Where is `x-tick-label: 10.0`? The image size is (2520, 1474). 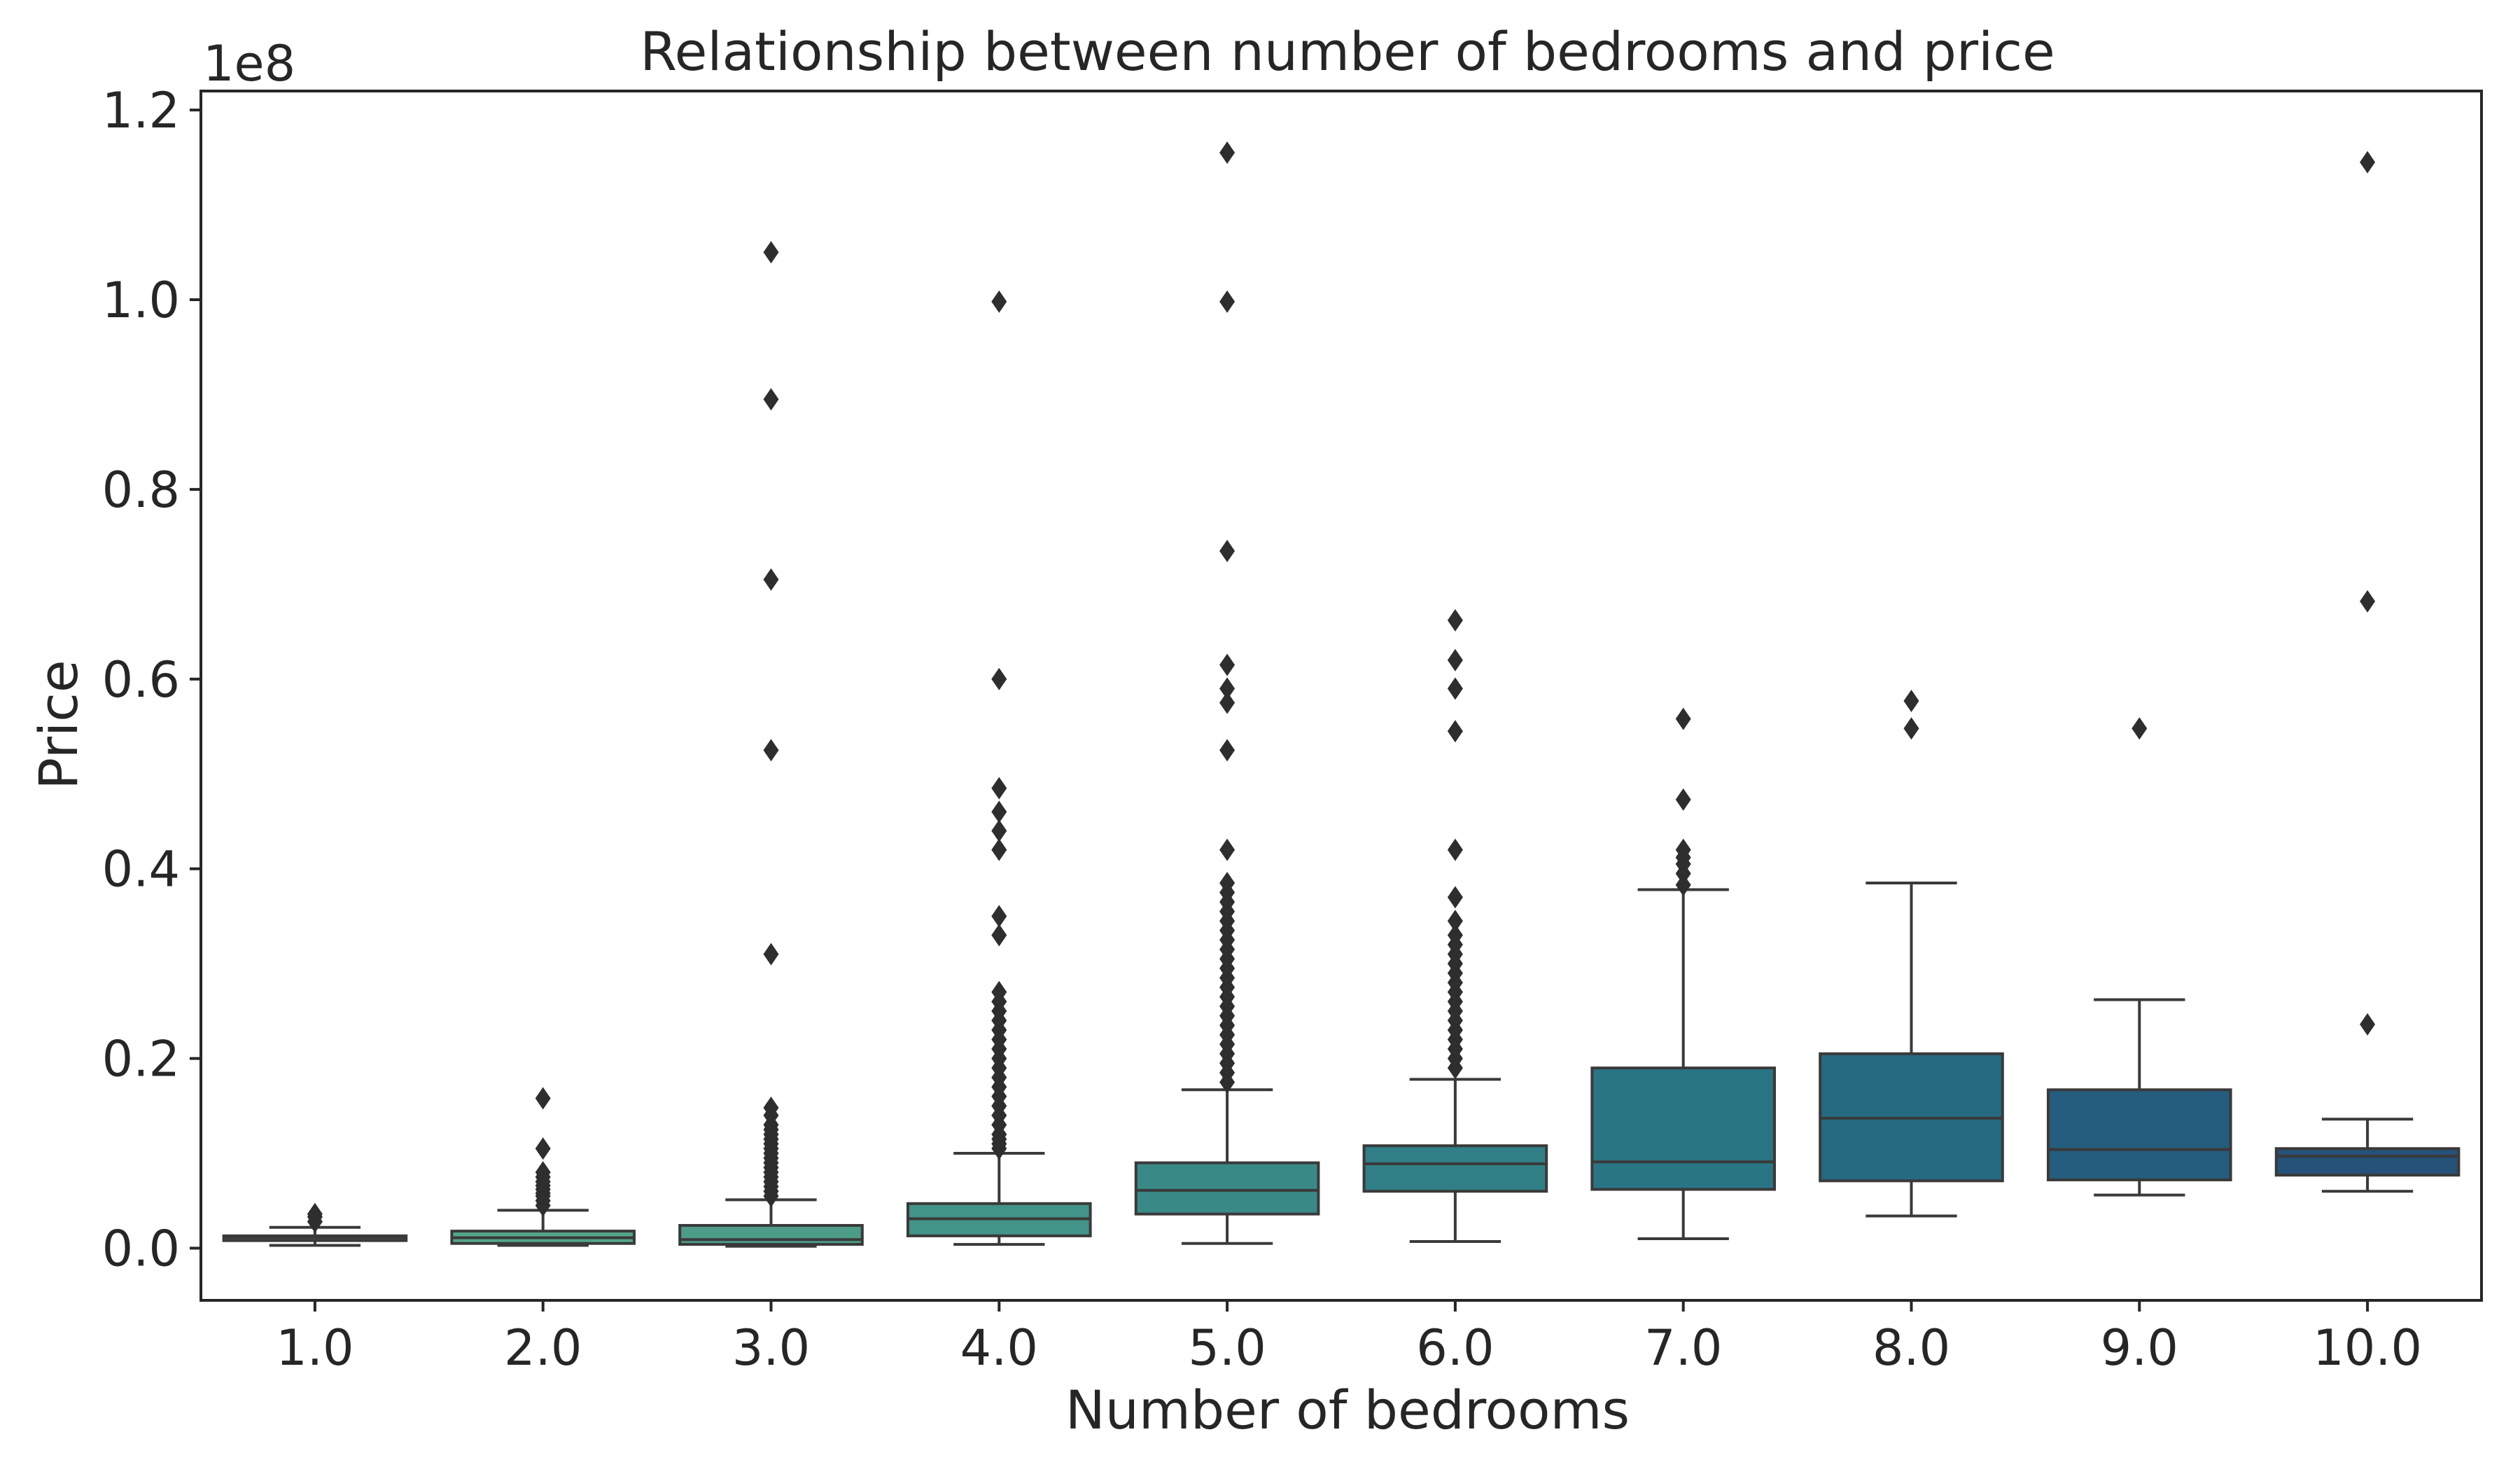 x-tick-label: 10.0 is located at coordinates (2367, 1348).